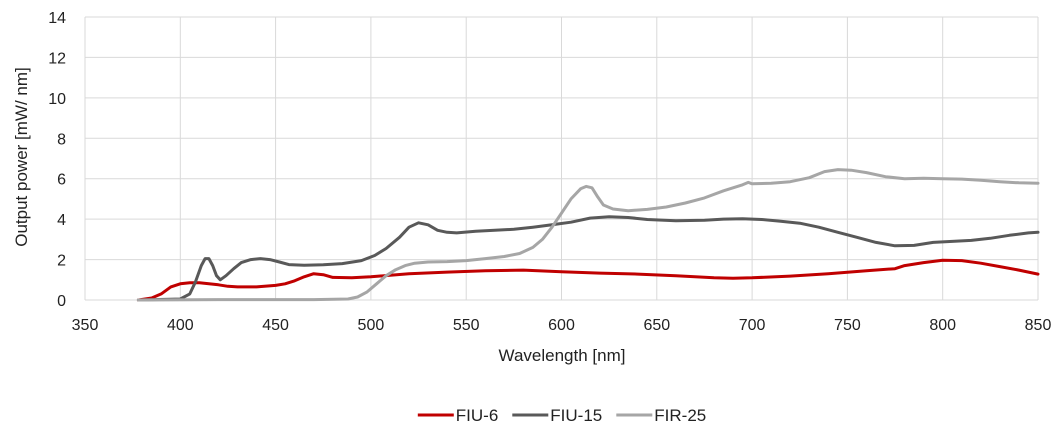 The width and height of the screenshot is (1056, 427). I want to click on y-tick-label: 8, so click(61, 139).